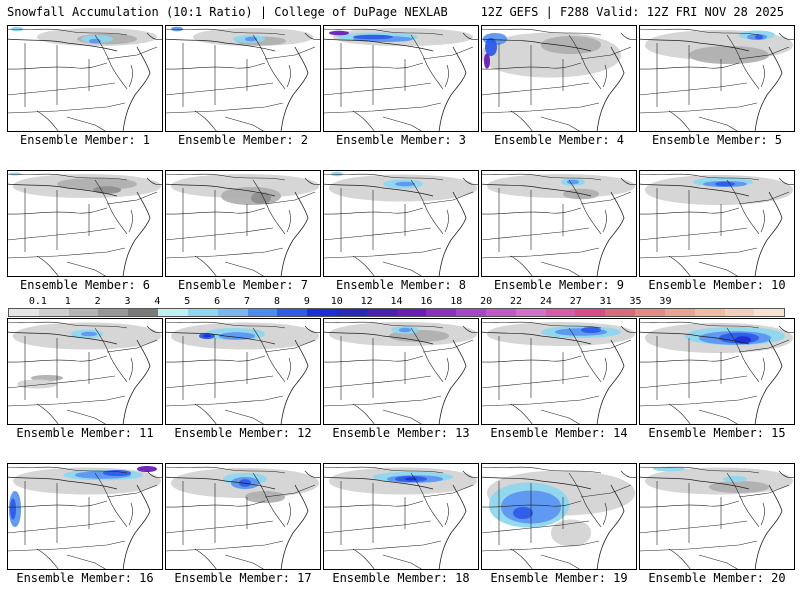  I want to click on legend-tick-label: 9, so click(306, 301).